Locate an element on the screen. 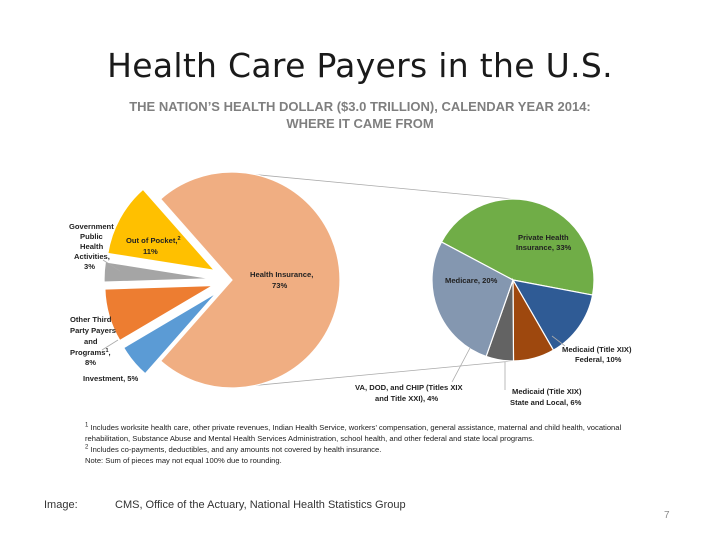 The image size is (720, 540). label-other-line2: Party Payers is located at coordinates (93, 330).